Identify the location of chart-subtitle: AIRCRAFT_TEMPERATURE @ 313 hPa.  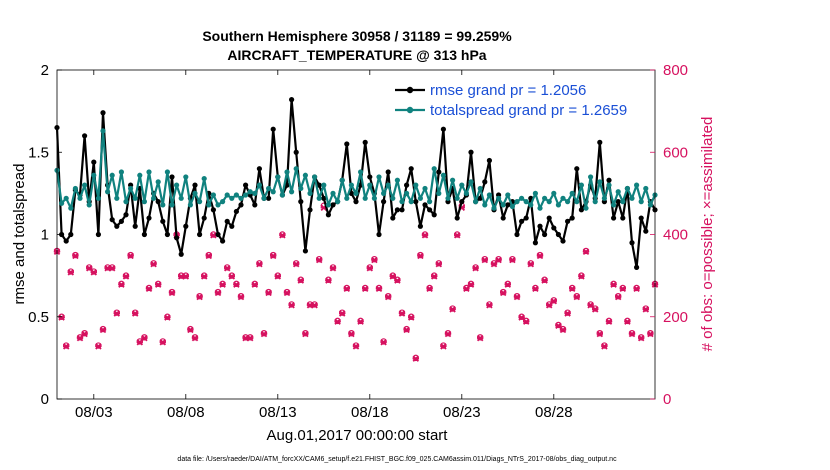
(356, 55).